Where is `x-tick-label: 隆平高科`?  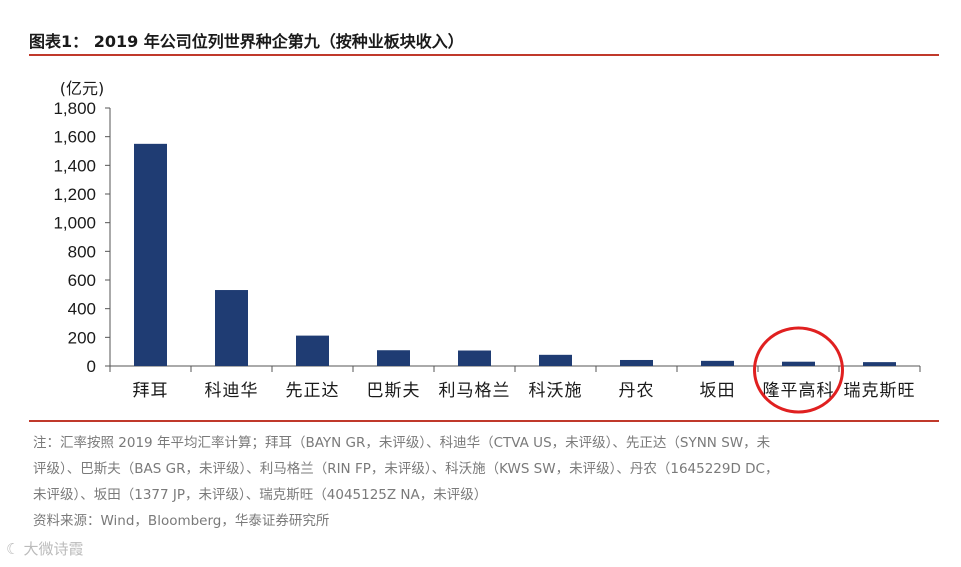 x-tick-label: 隆平高科 is located at coordinates (799, 391).